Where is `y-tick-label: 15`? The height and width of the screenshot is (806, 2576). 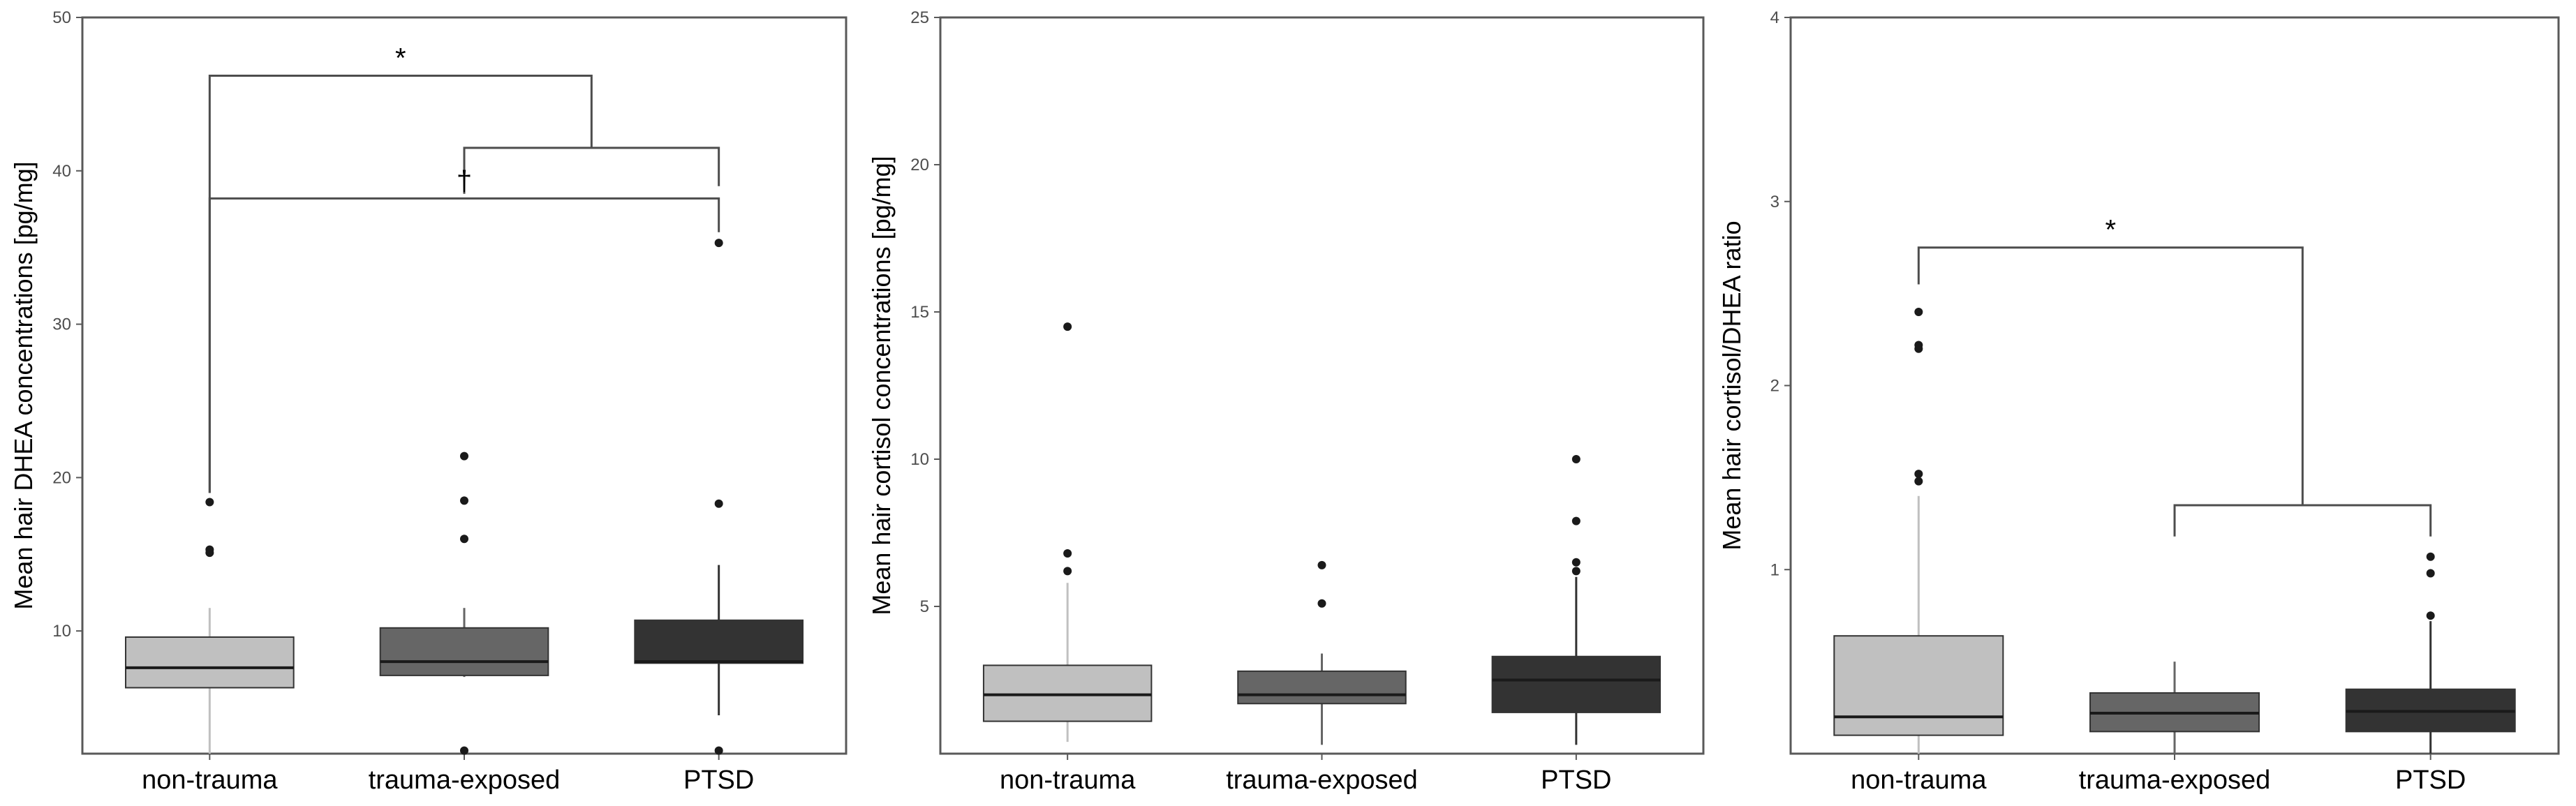
y-tick-label: 15 is located at coordinates (919, 312).